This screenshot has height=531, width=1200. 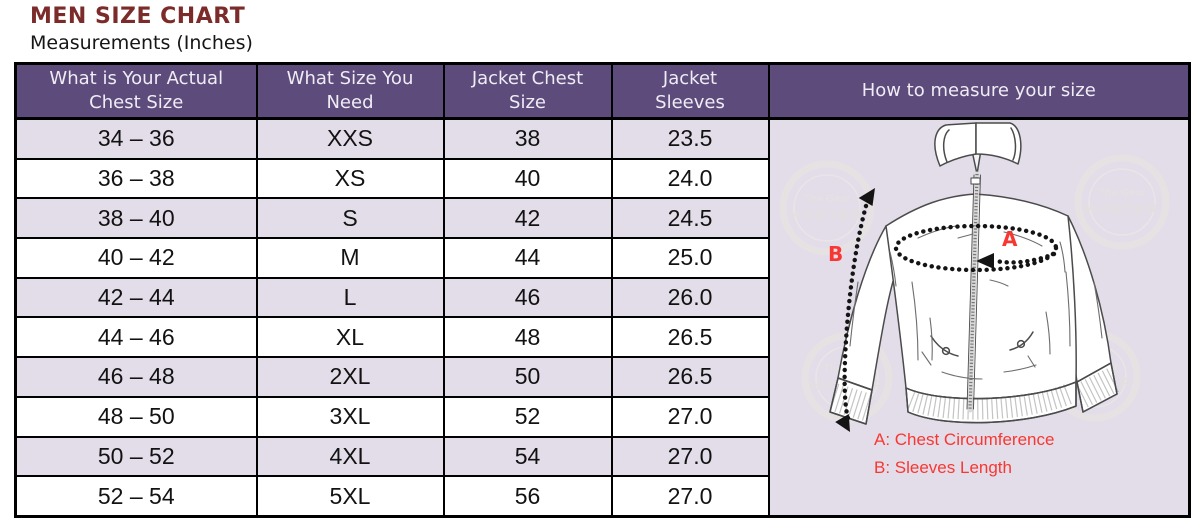 What do you see at coordinates (1010, 239) in the screenshot?
I see `label-a: A` at bounding box center [1010, 239].